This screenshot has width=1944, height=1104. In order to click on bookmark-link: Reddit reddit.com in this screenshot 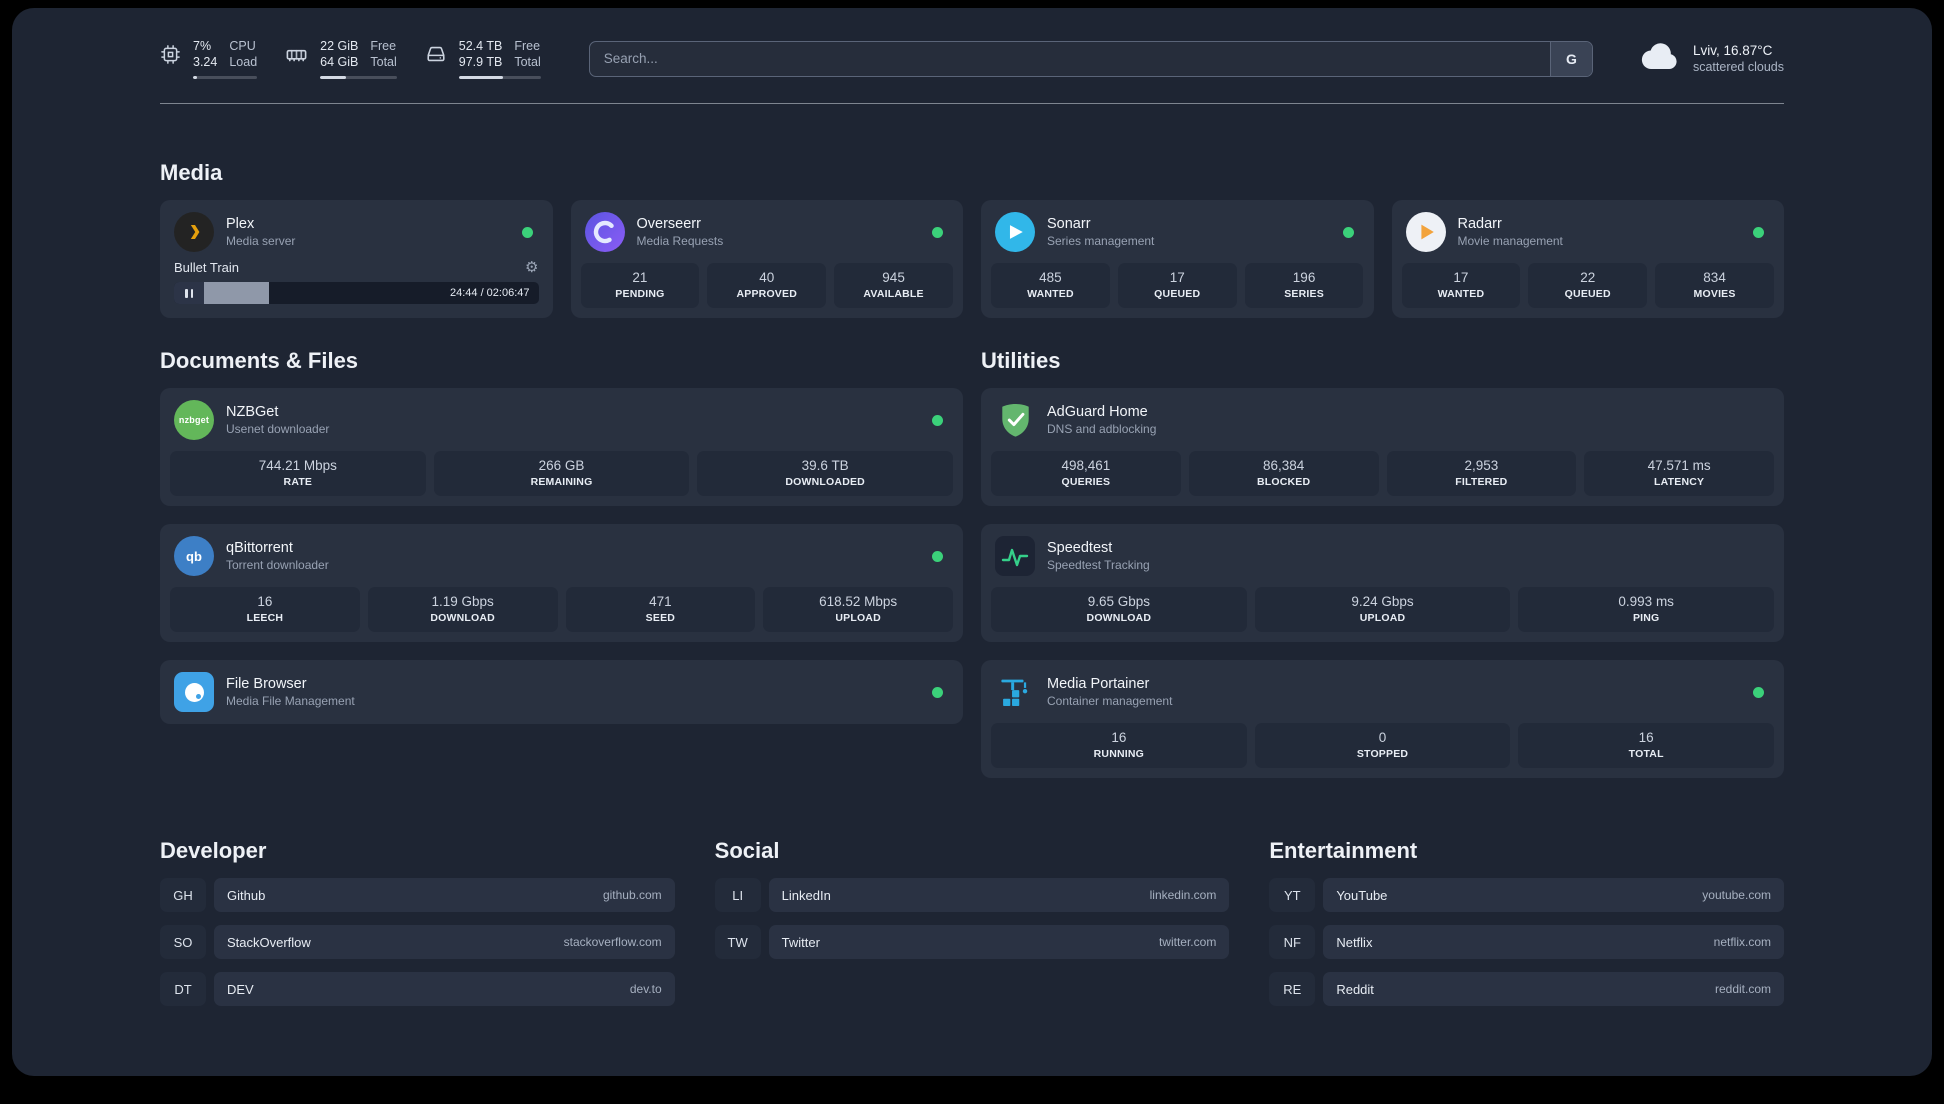, I will do `click(1553, 989)`.